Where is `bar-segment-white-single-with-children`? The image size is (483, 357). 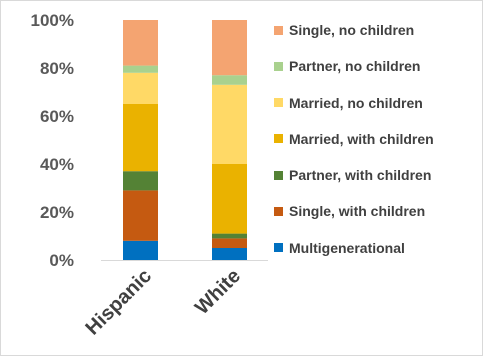 bar-segment-white-single-with-children is located at coordinates (229, 243).